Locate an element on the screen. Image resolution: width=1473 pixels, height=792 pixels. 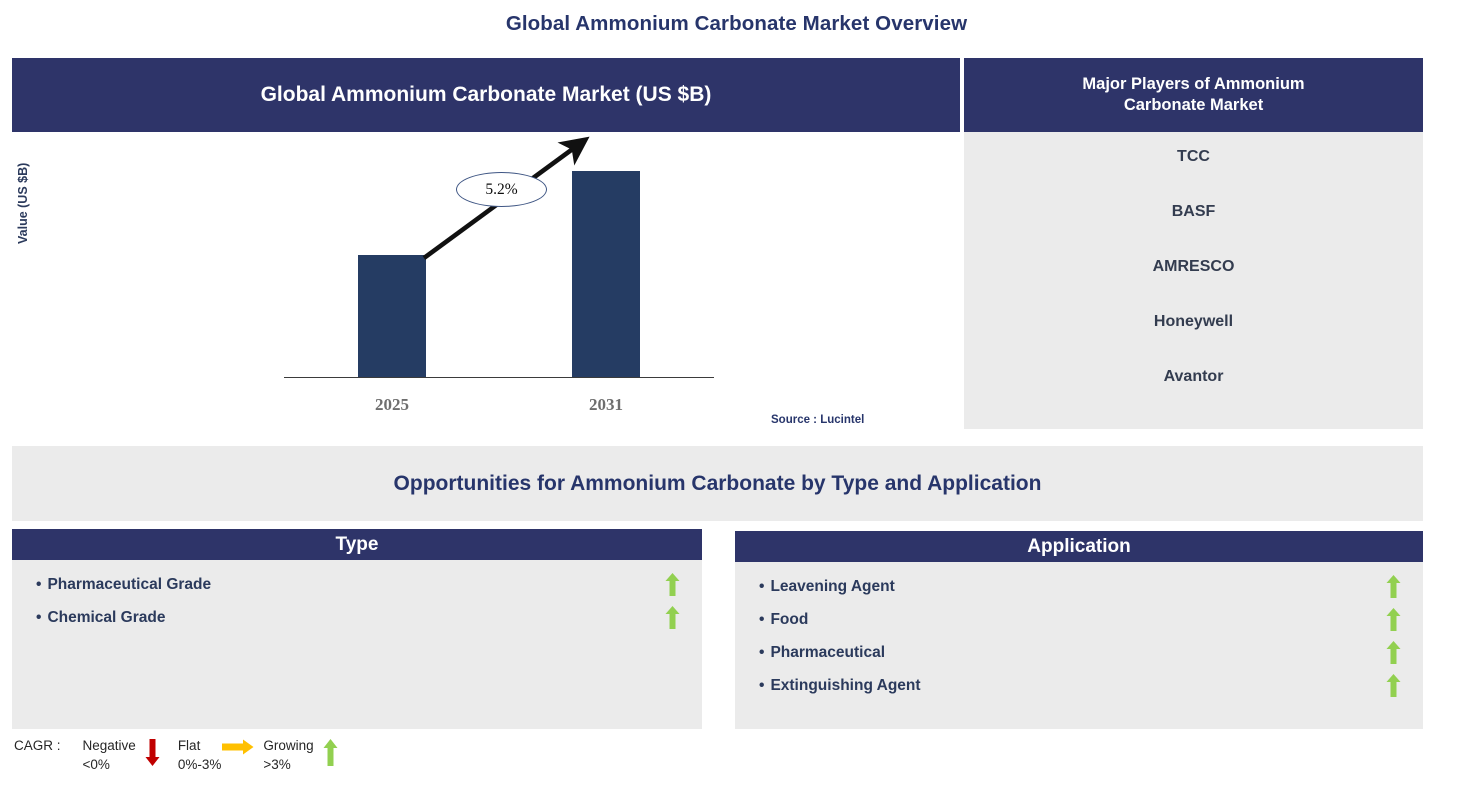
list-item: Honeywell is located at coordinates (1193, 321).